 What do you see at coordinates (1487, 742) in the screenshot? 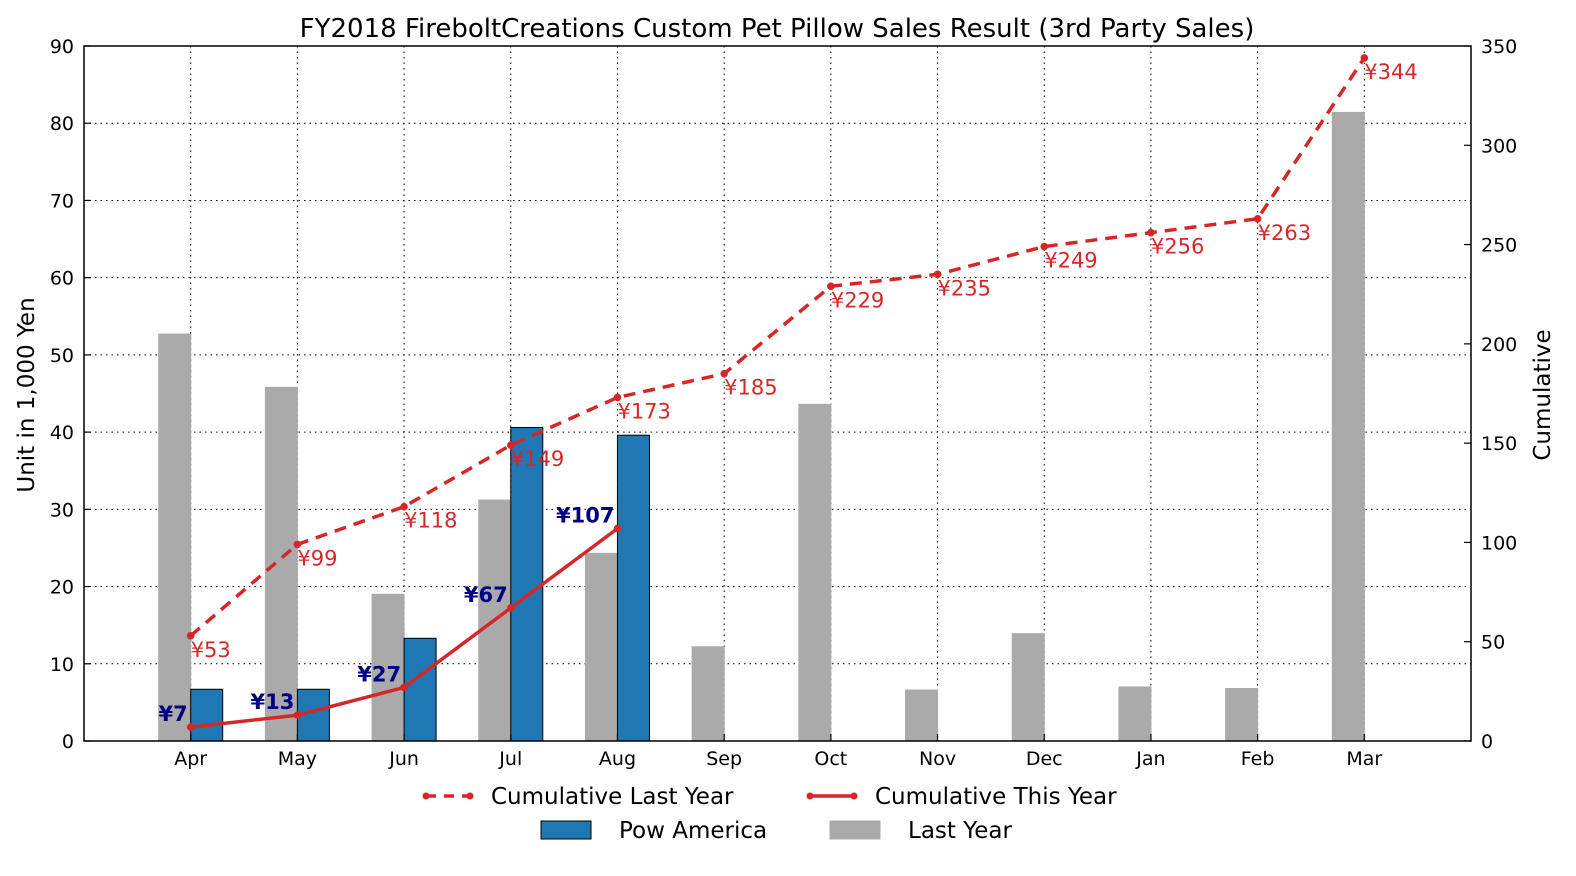
I see `y2-tick-label: 0` at bounding box center [1487, 742].